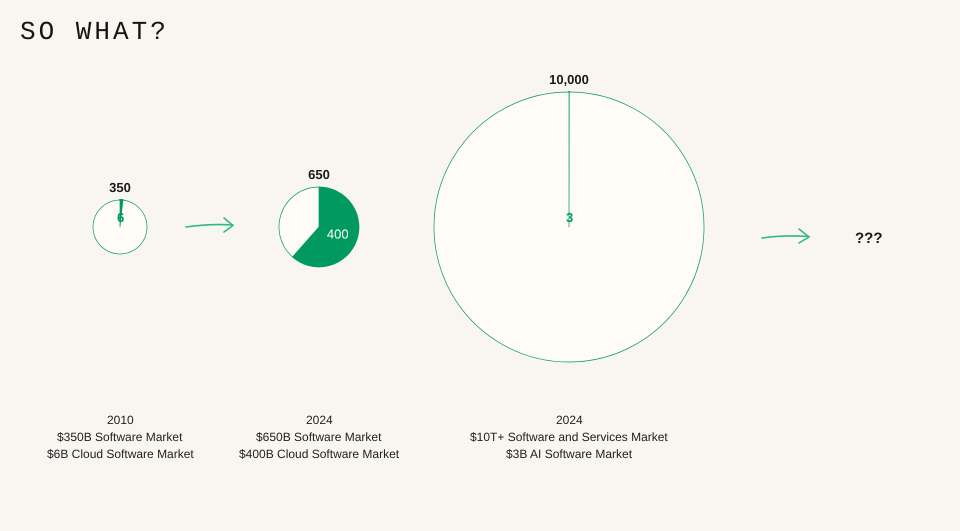 The width and height of the screenshot is (960, 531). Describe the element at coordinates (120, 437) in the screenshot. I see `text: $350B Software Market` at that location.